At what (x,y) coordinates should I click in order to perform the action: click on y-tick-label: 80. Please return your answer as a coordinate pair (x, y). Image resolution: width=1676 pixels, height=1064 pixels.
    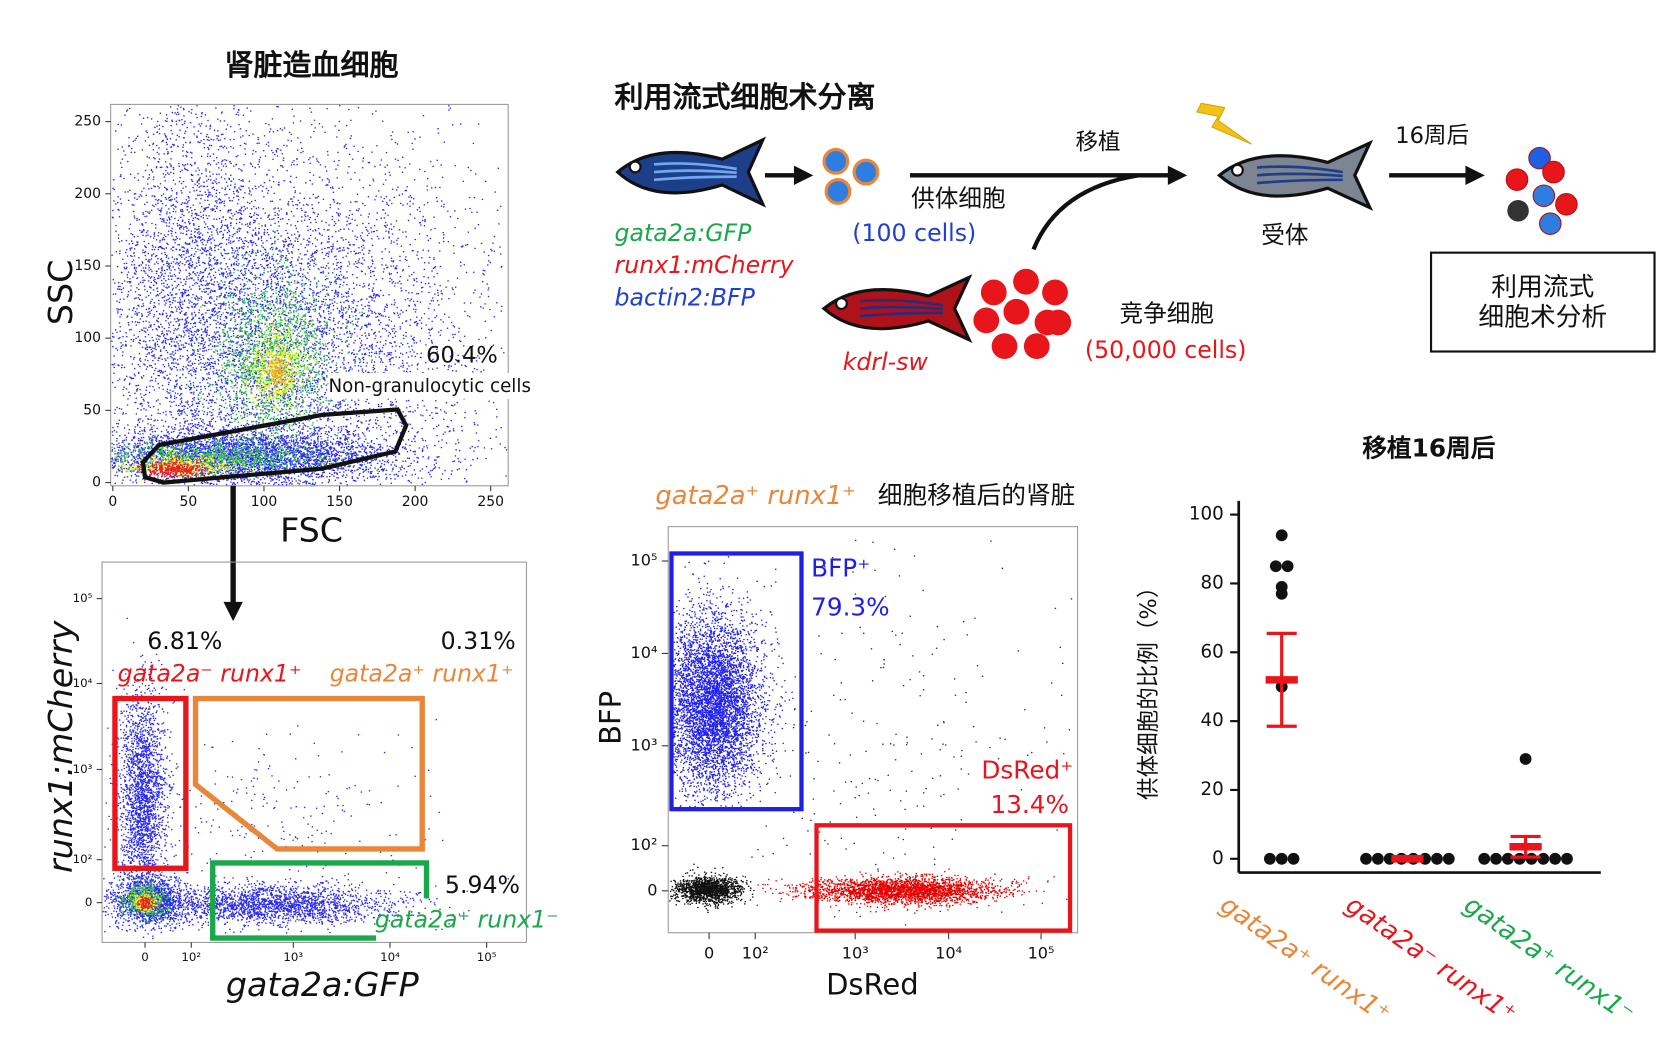
    Looking at the image, I should click on (1211, 582).